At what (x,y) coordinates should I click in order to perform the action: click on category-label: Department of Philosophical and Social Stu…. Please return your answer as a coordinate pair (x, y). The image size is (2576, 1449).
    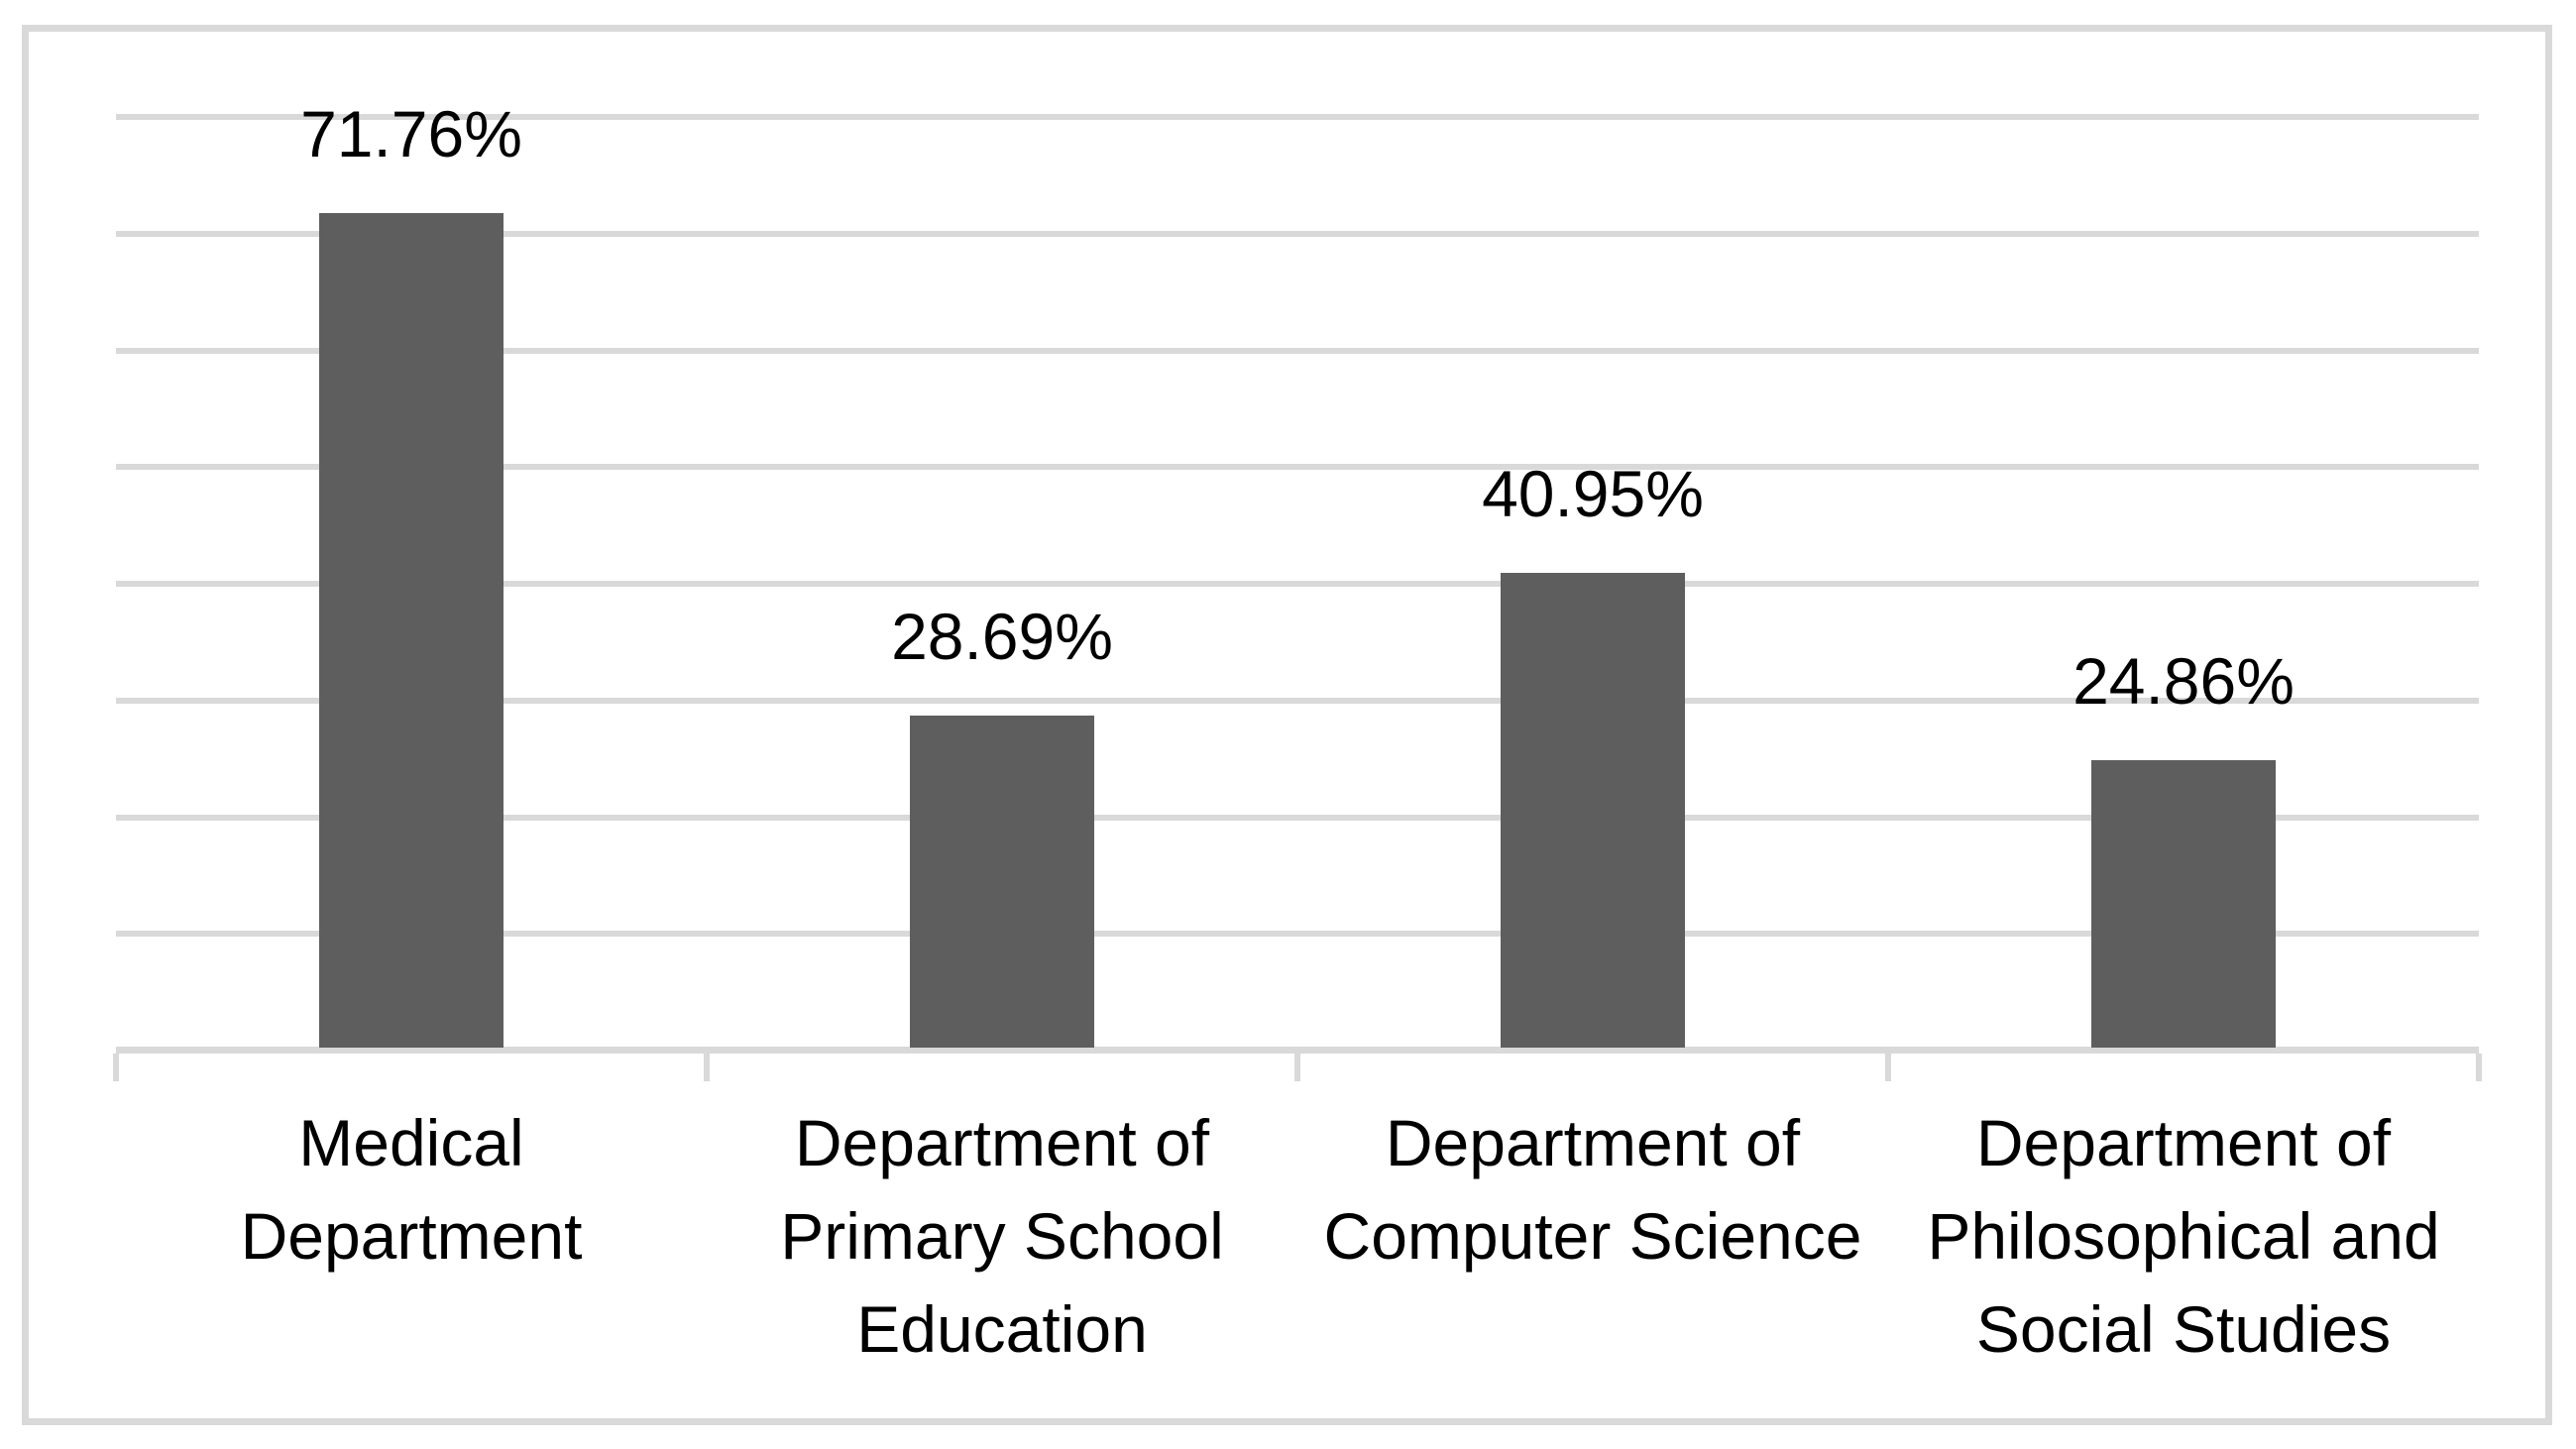
    Looking at the image, I should click on (2183, 1236).